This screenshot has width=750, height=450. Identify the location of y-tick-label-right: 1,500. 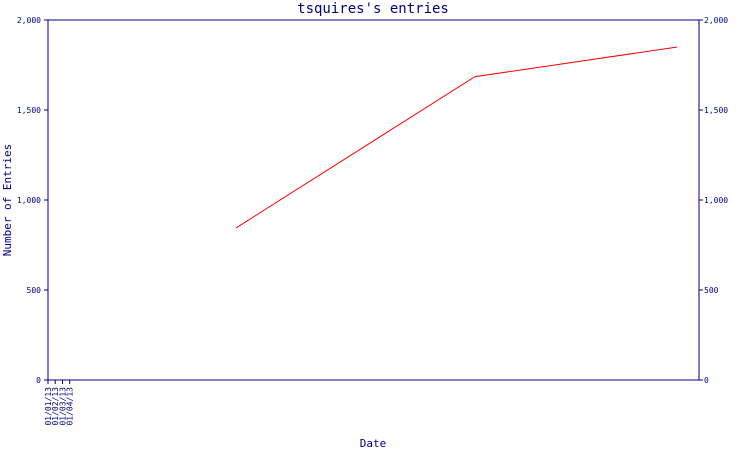
(716, 110).